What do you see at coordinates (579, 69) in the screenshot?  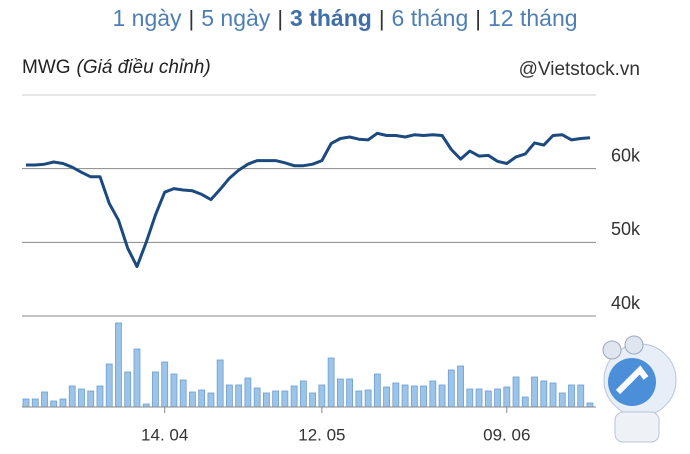 I see `source: @Vietstock.vn` at bounding box center [579, 69].